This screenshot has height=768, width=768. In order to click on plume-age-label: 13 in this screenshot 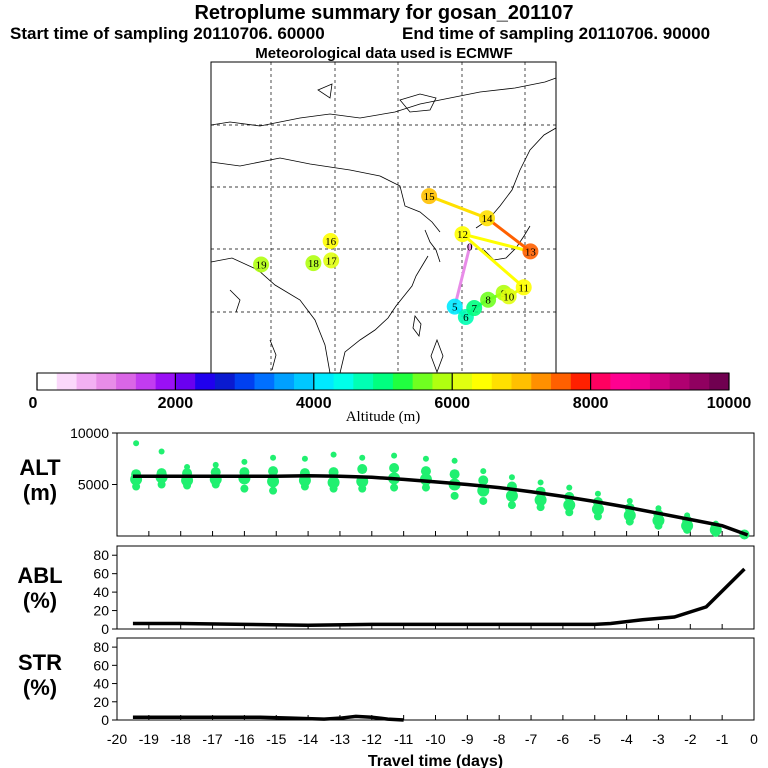, I will do `click(531, 252)`.